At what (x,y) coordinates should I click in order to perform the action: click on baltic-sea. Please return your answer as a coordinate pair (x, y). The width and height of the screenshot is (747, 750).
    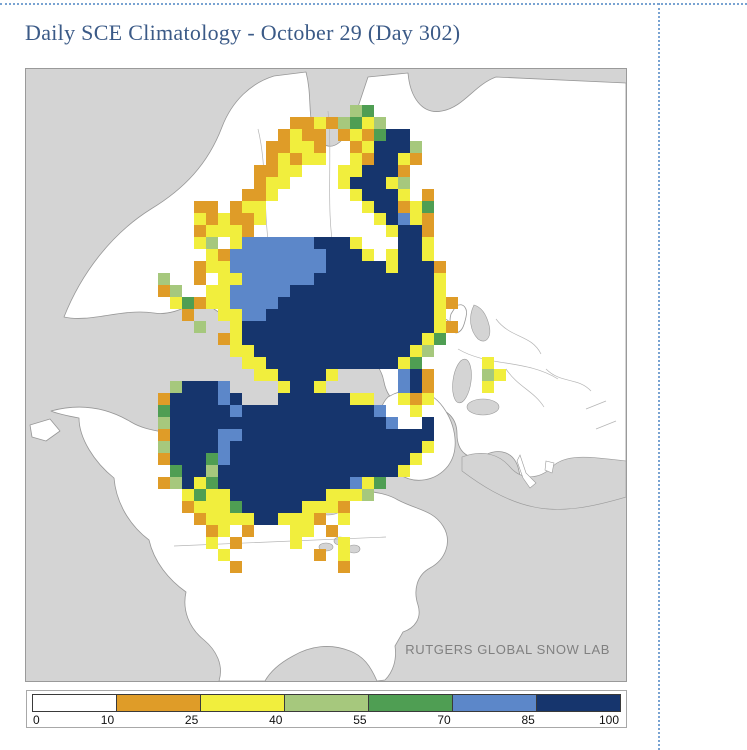
    Looking at the image, I should click on (480, 323).